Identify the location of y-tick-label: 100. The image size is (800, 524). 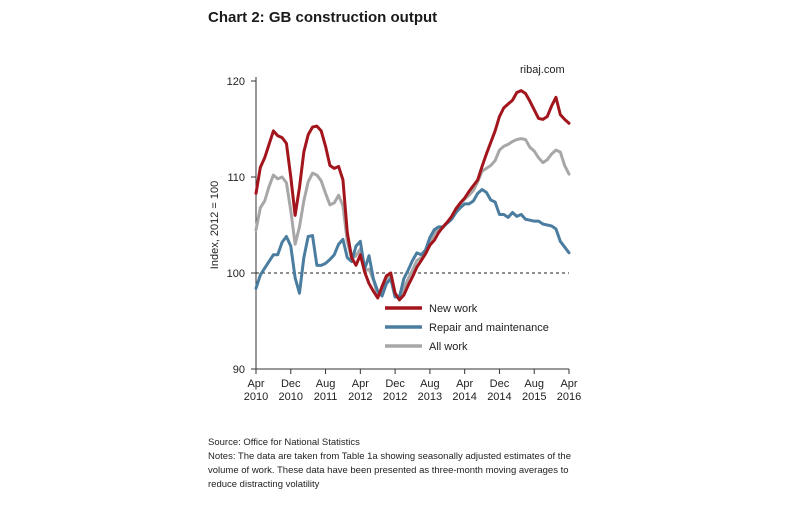
(236, 274).